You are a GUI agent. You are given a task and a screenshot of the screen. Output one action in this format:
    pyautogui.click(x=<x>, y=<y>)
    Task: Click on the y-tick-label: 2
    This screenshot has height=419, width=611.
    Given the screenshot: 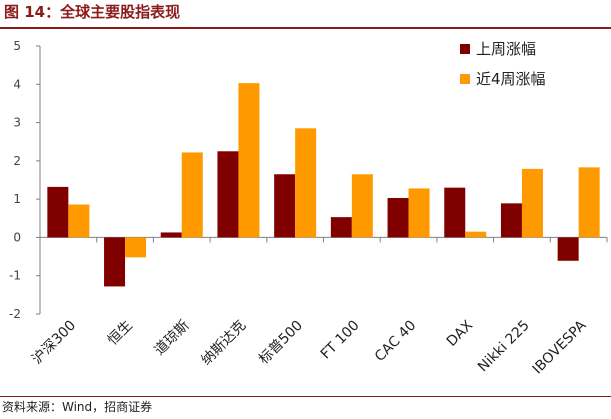 What is the action you would take?
    pyautogui.click(x=17, y=161)
    